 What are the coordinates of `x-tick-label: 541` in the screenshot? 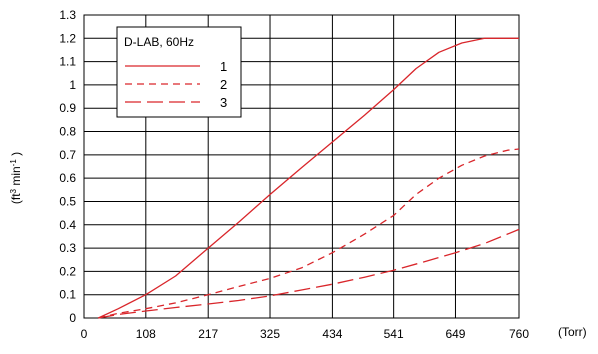 It's located at (394, 334).